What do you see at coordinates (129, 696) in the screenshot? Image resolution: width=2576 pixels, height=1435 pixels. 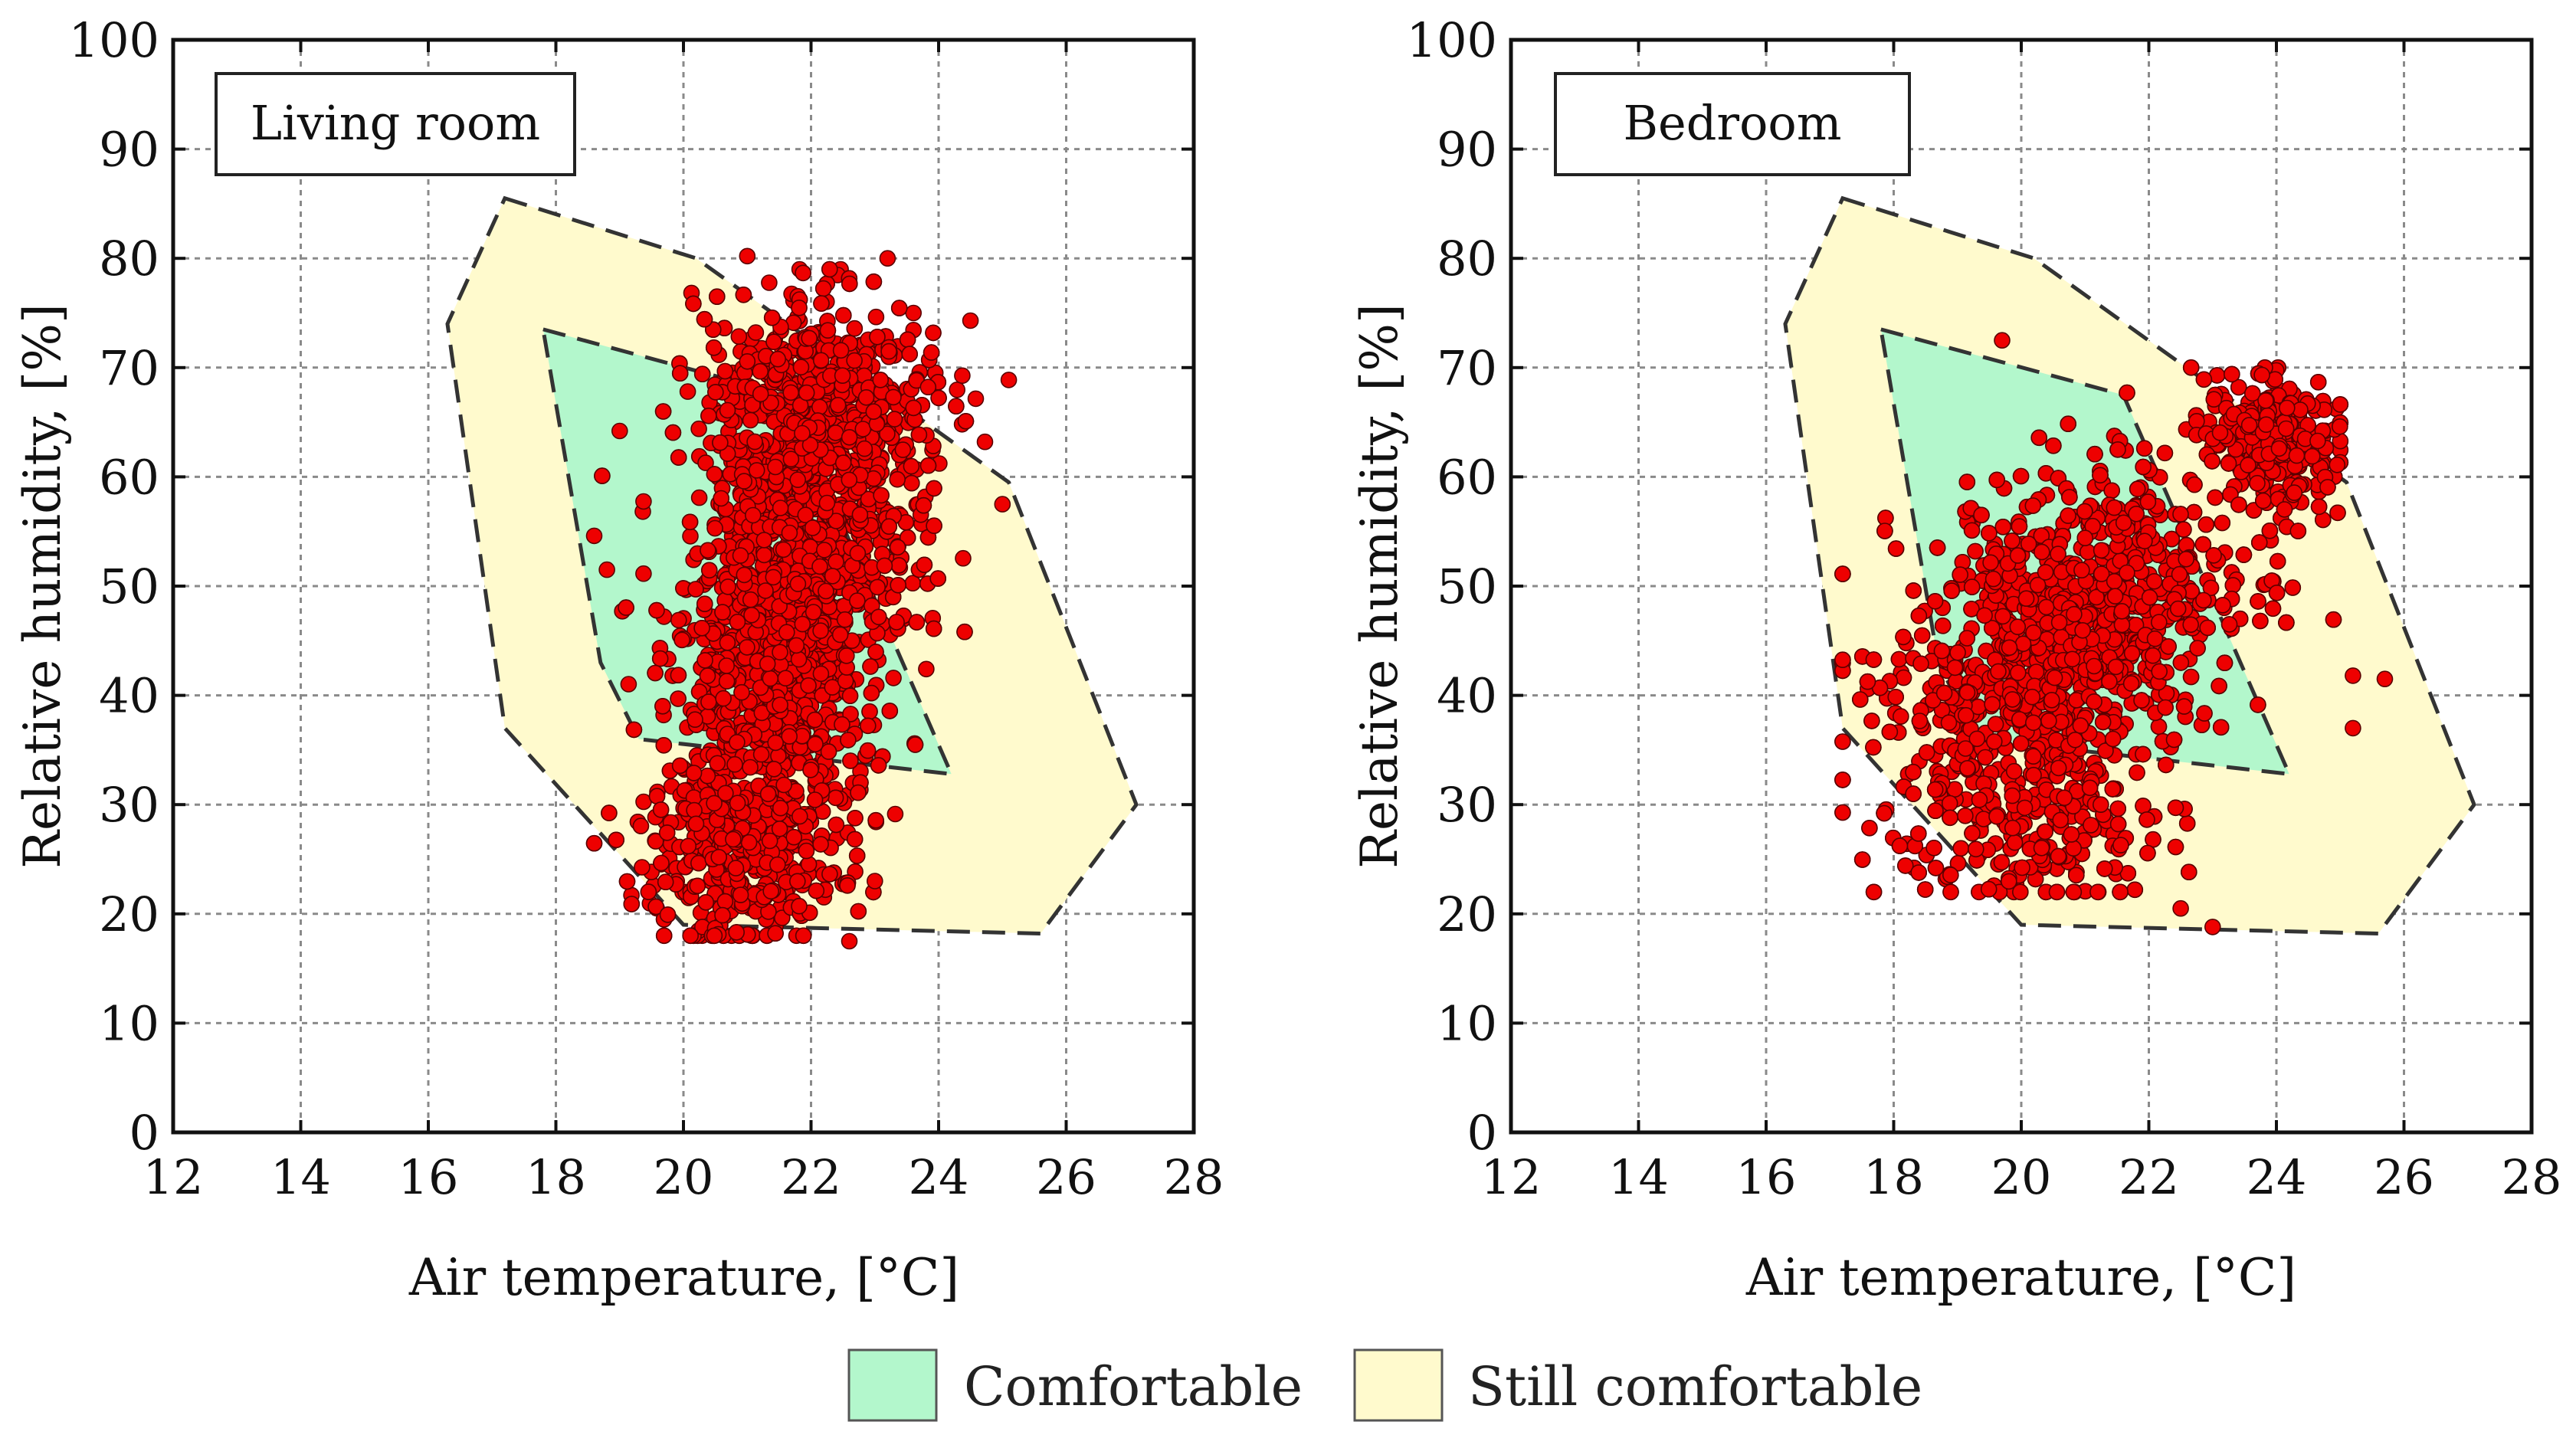 I see `y-tick-label: 40` at bounding box center [129, 696].